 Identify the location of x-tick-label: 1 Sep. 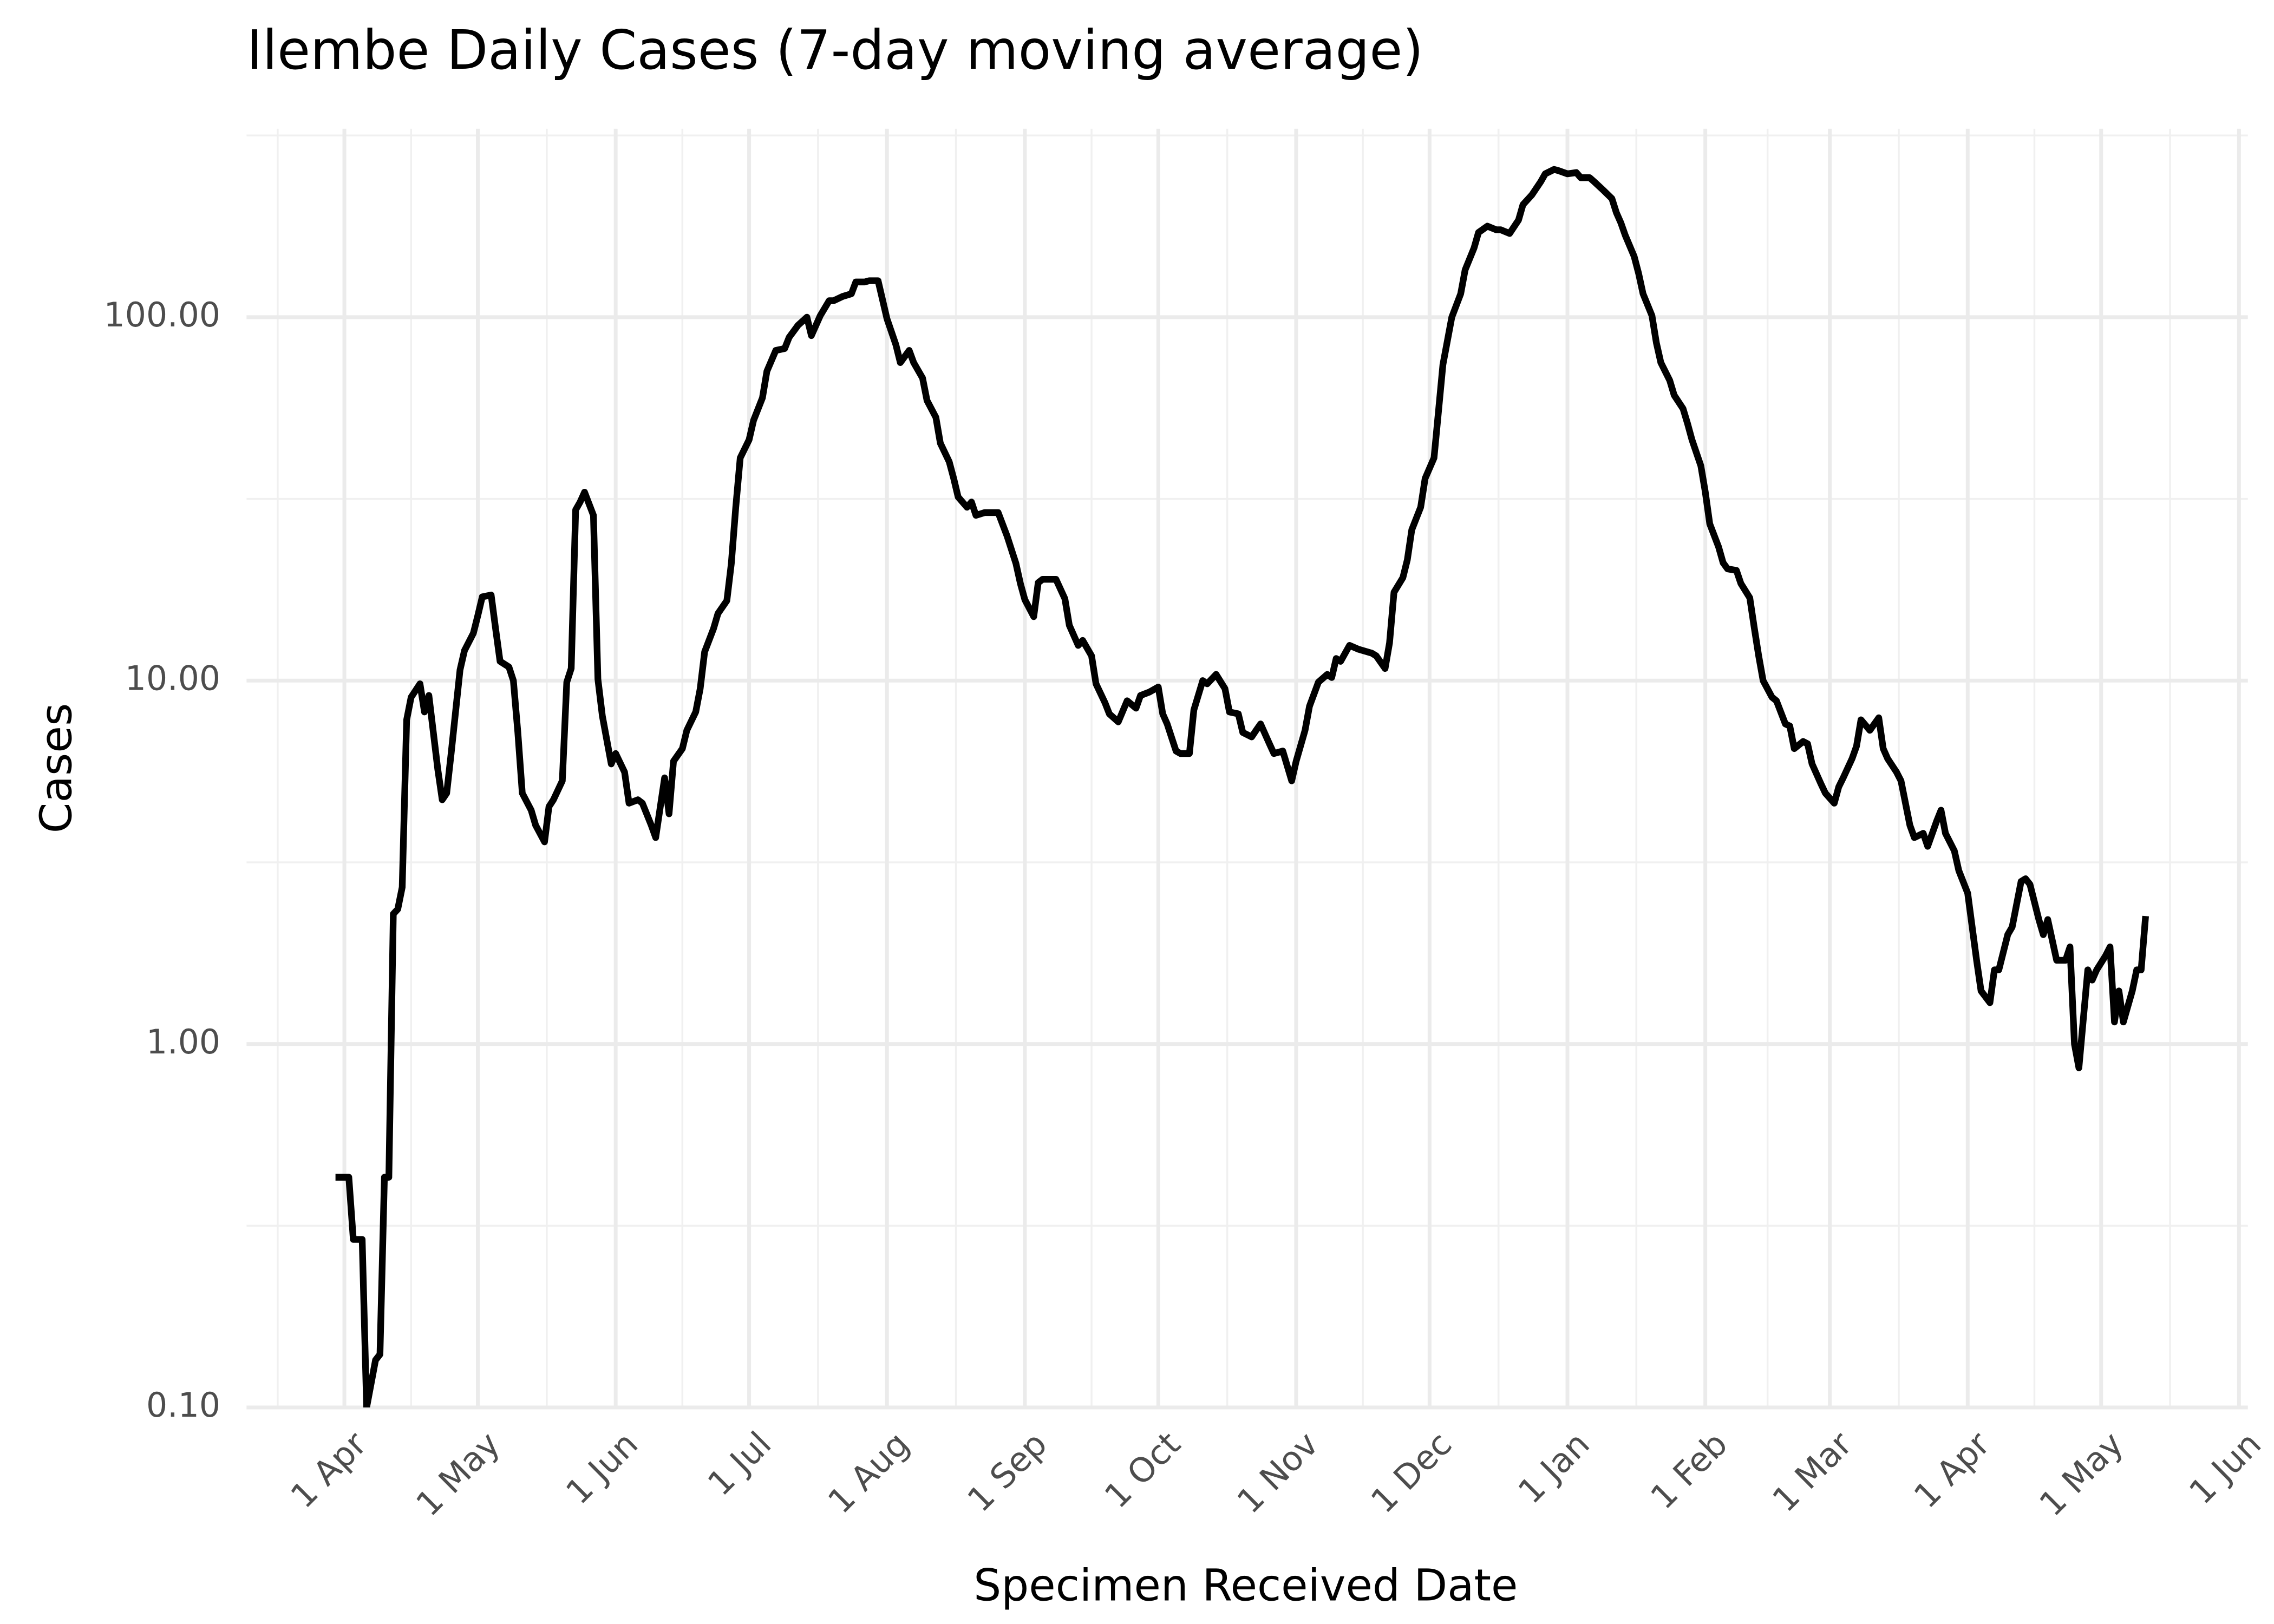
(1007, 1472).